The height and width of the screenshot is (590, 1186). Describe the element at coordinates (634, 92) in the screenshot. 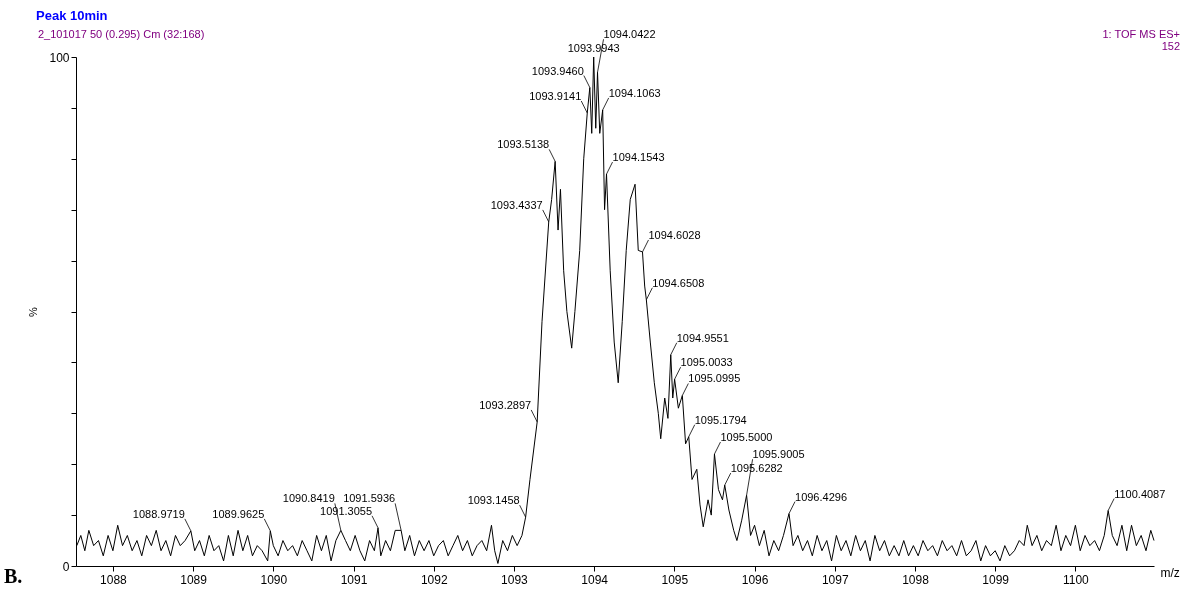

I see `annotation: 1094.1063` at that location.